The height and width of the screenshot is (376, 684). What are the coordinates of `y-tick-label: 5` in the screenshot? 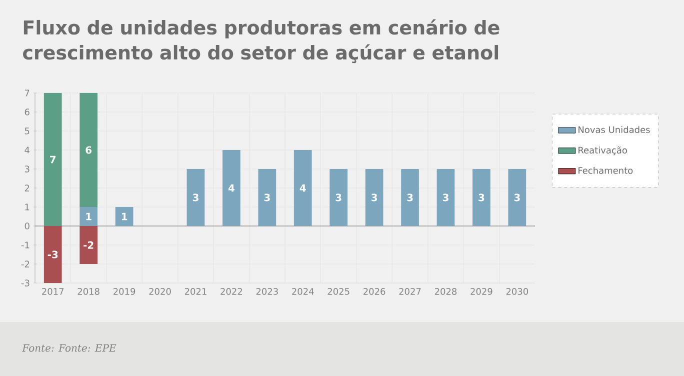 It's located at (27, 131).